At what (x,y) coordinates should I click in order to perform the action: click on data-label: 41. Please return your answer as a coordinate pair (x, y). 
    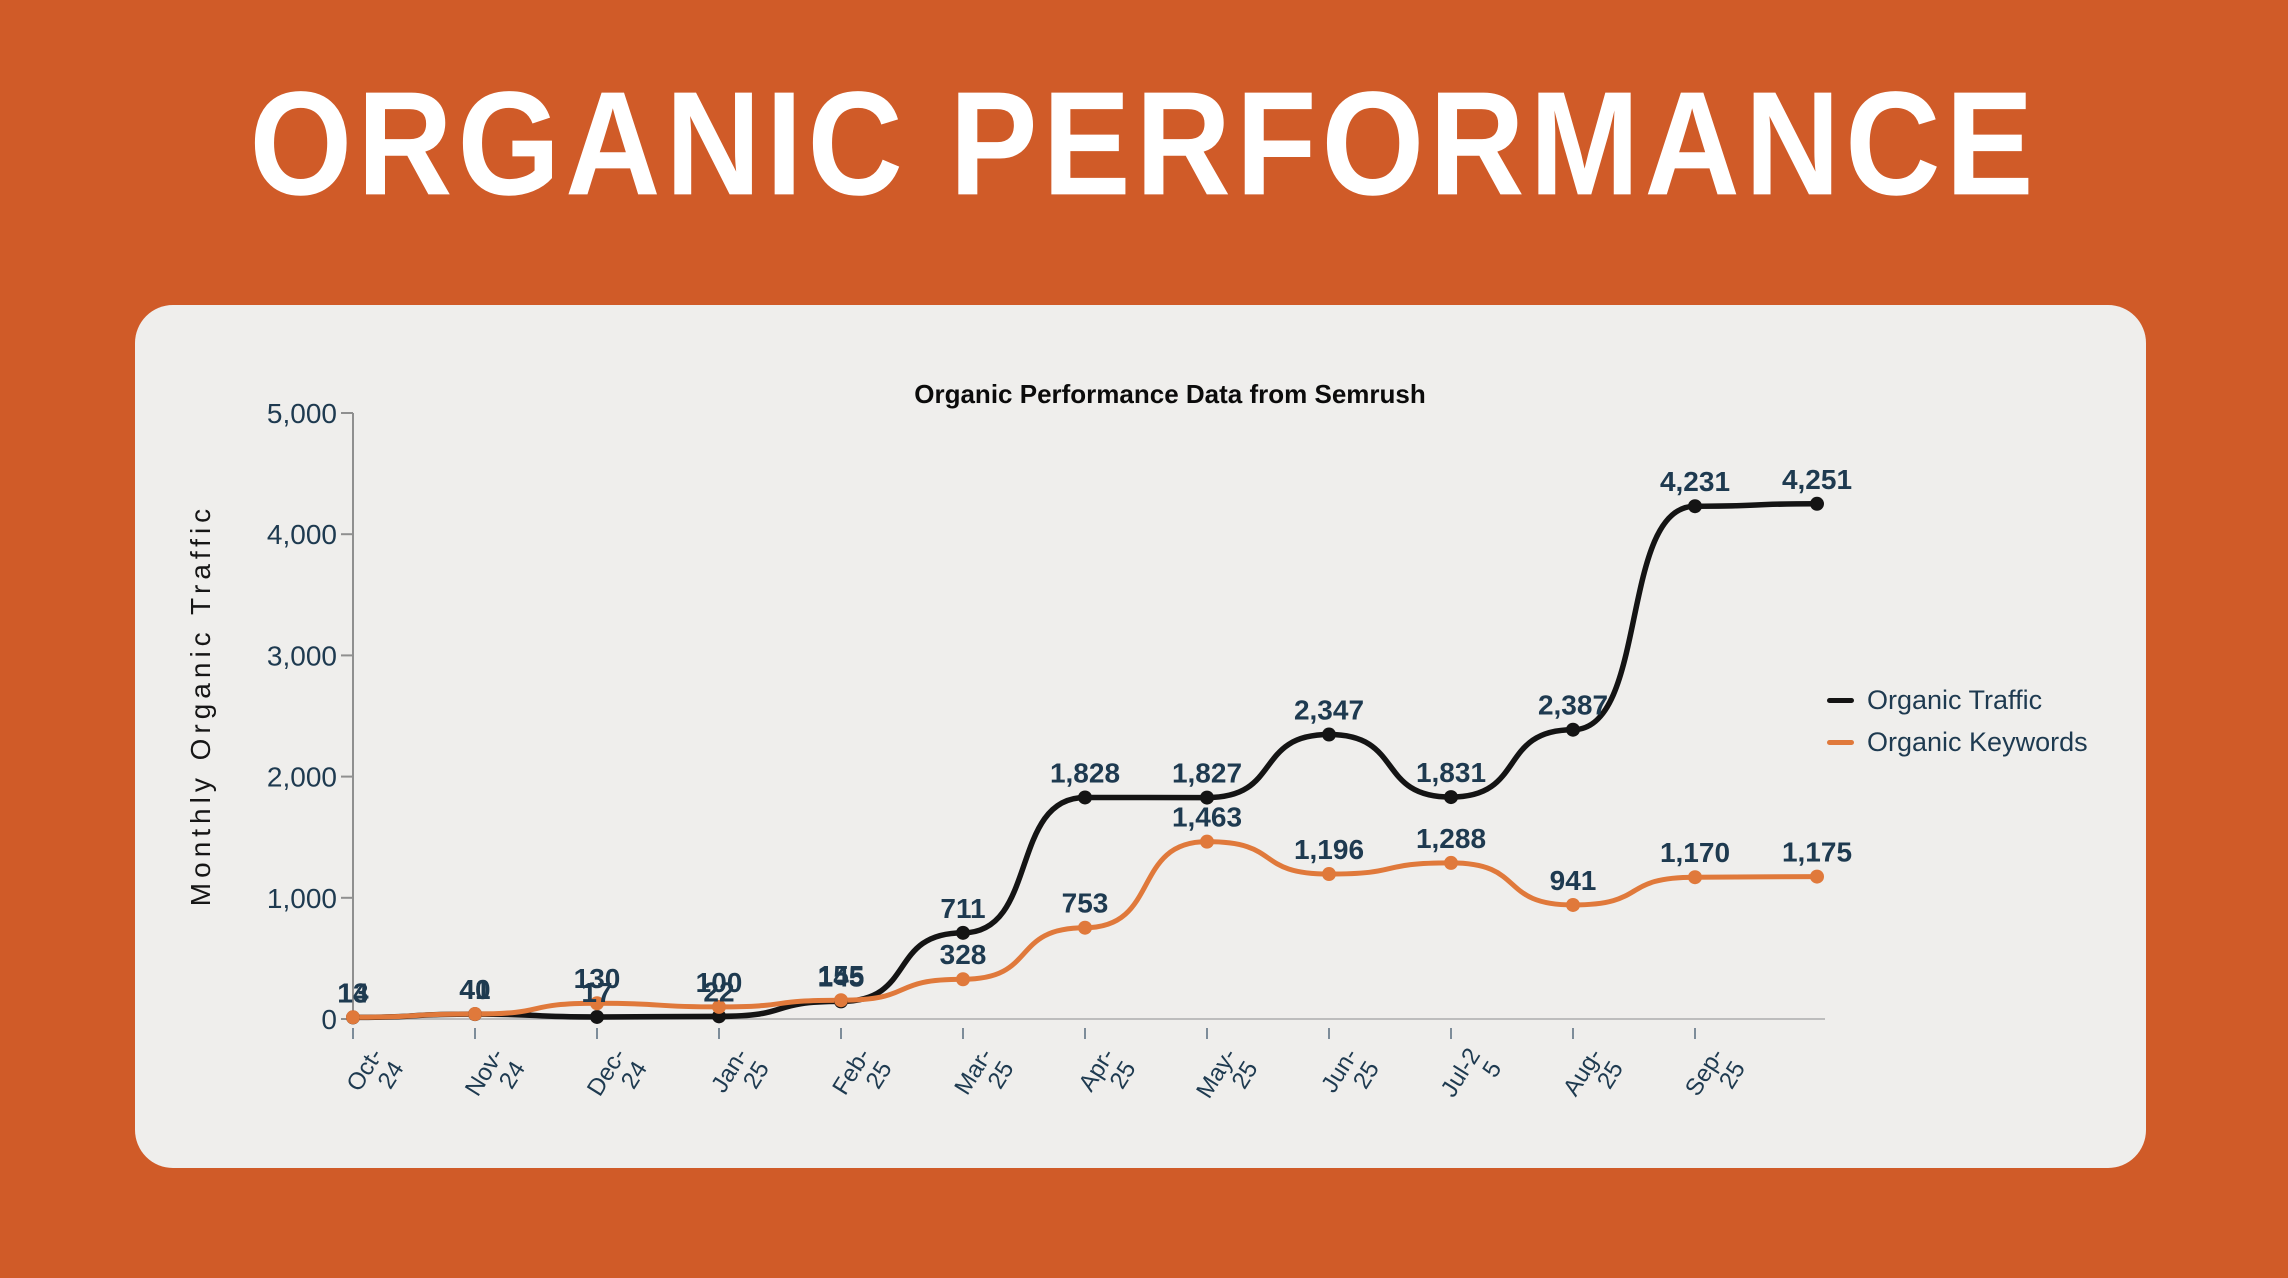
    Looking at the image, I should click on (474, 989).